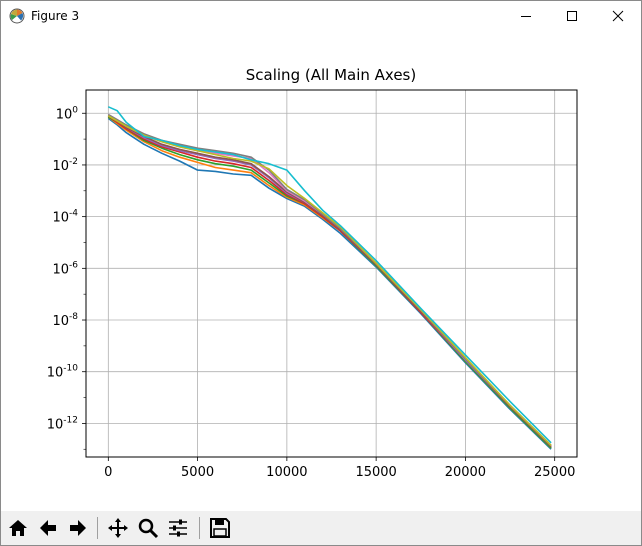 This screenshot has width=642, height=546. What do you see at coordinates (108, 472) in the screenshot?
I see `x-tick-label: 0` at bounding box center [108, 472].